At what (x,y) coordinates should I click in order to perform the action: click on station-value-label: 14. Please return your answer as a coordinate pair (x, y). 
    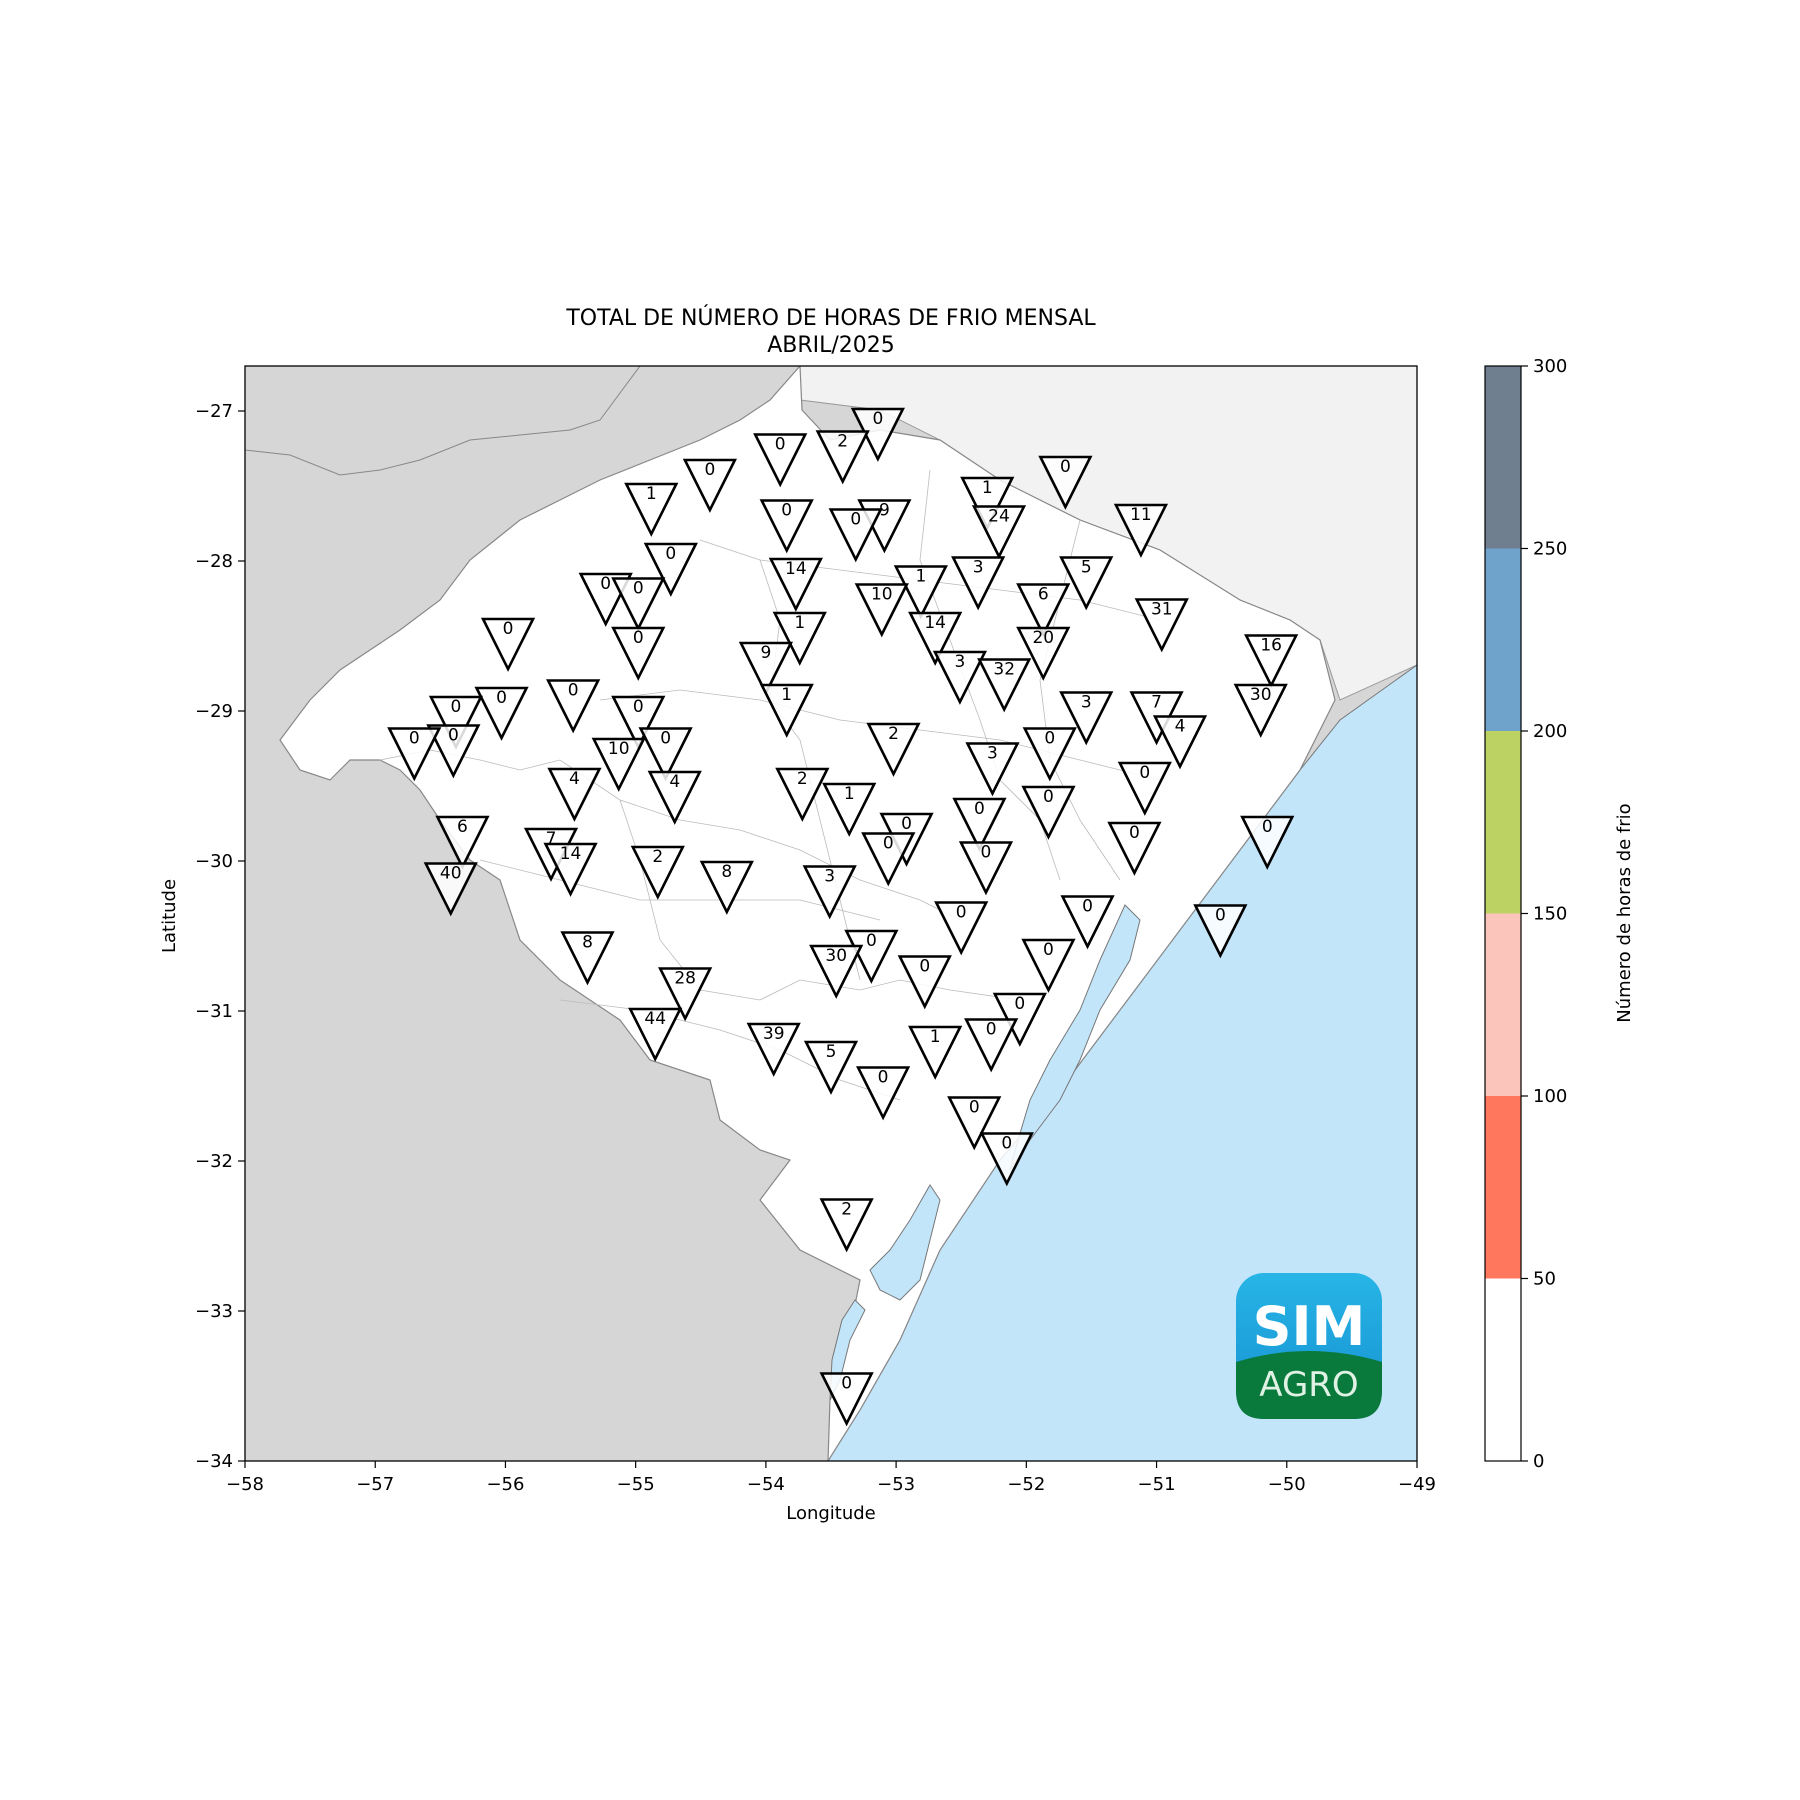
    Looking at the image, I should click on (571, 854).